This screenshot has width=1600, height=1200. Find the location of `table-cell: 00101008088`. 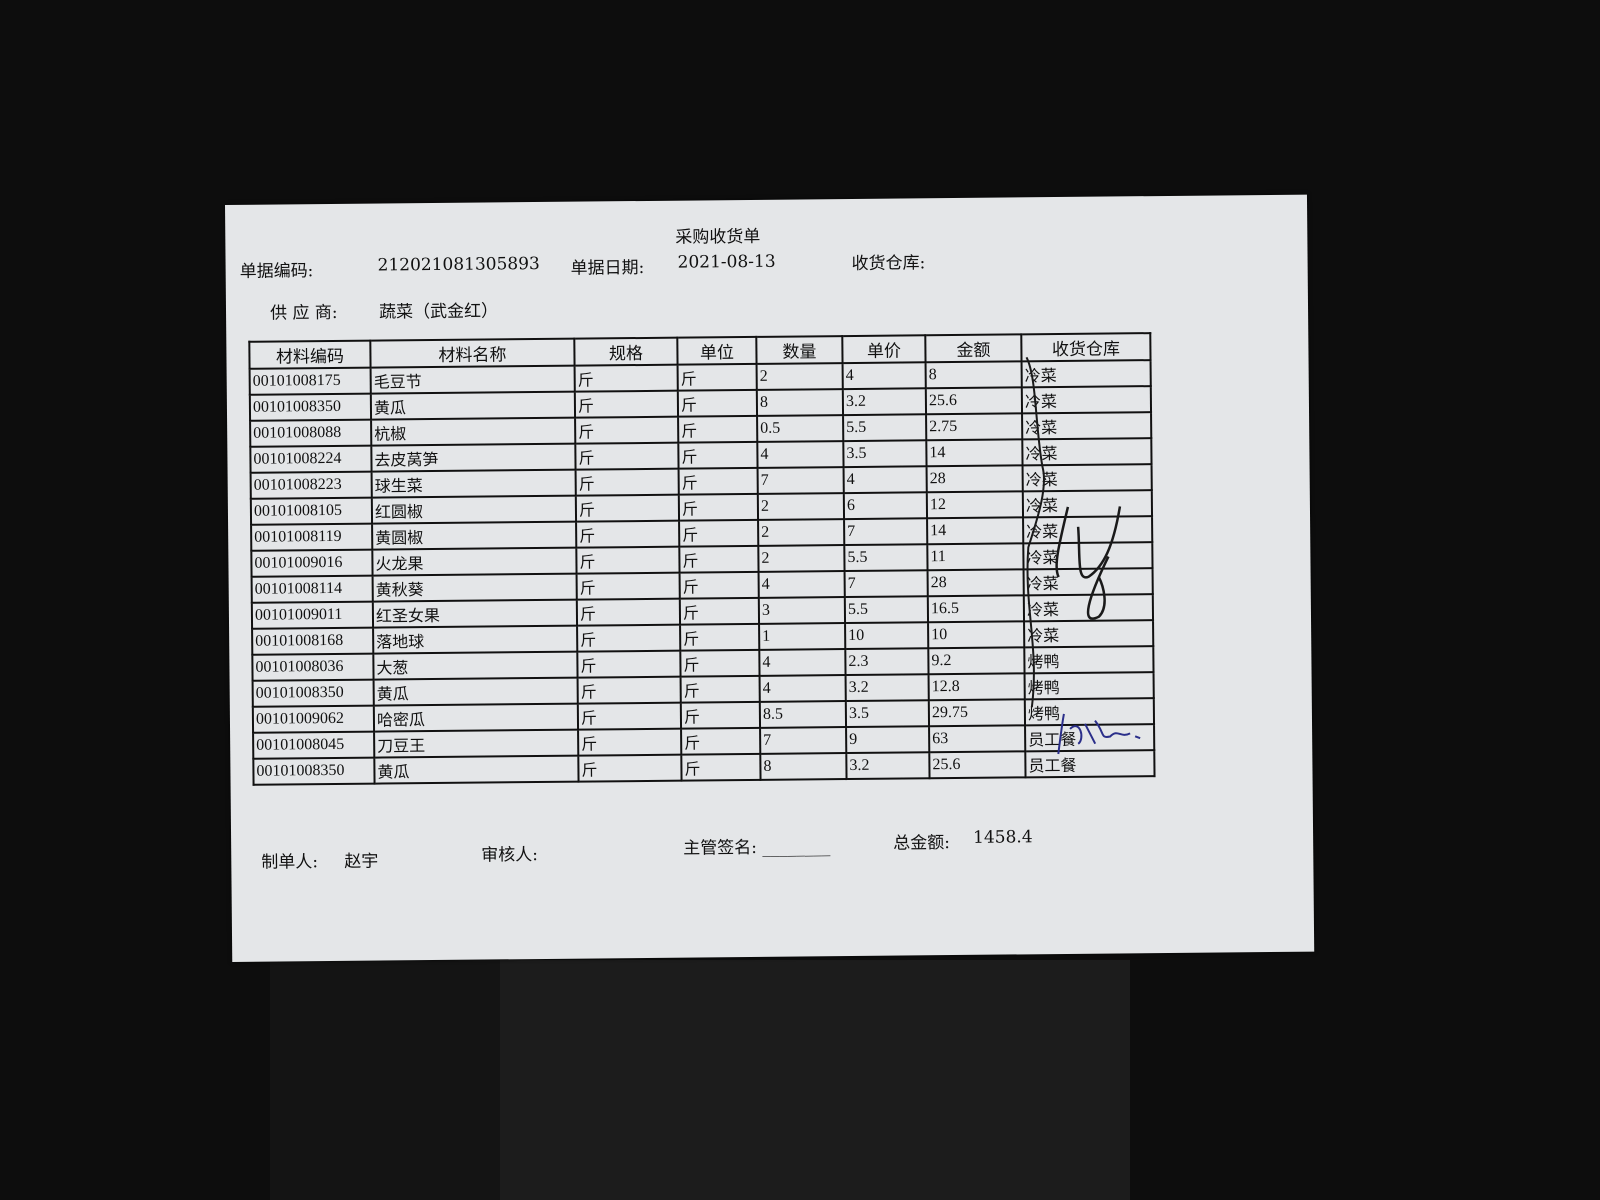

table-cell: 00101008088 is located at coordinates (311, 433).